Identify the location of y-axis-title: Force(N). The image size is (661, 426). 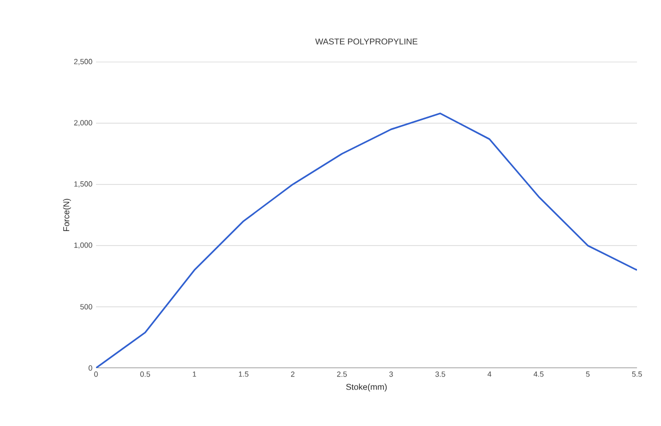
(67, 215).